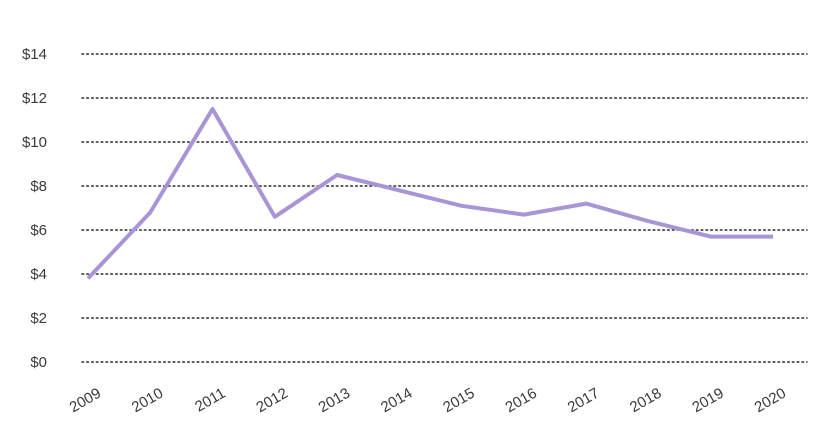 The image size is (832, 439). Describe the element at coordinates (34, 208) in the screenshot. I see `y-axis-tick-labels: $0 $2 $4 $6 $8 $10 $12 $14` at that location.